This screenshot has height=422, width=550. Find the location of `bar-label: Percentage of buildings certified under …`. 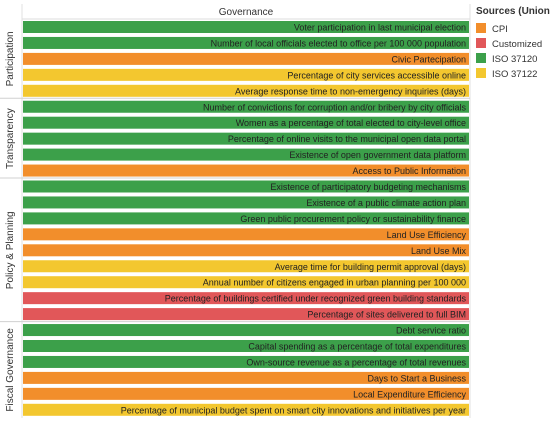

bar-label: Percentage of buildings certified under … is located at coordinates (316, 299).